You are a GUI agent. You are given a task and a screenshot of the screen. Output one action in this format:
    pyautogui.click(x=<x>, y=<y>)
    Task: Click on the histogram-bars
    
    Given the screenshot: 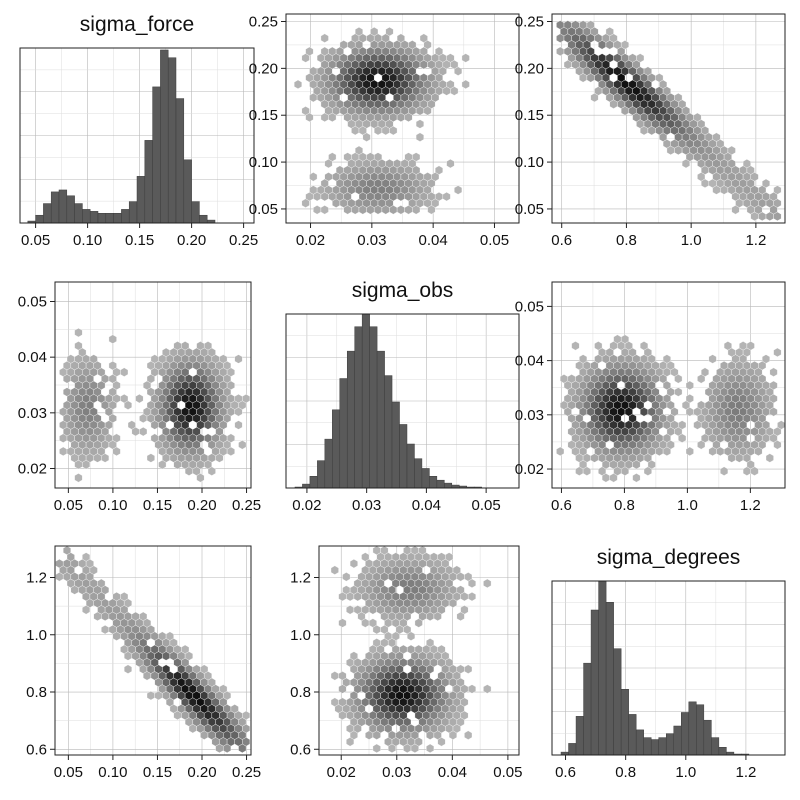 What is the action you would take?
    pyautogui.click(x=655, y=668)
    